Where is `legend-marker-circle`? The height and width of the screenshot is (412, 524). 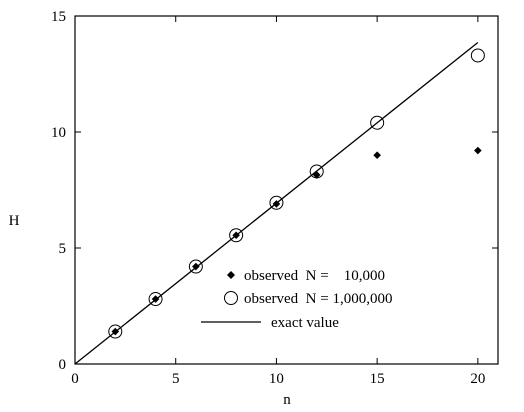 legend-marker-circle is located at coordinates (231, 298).